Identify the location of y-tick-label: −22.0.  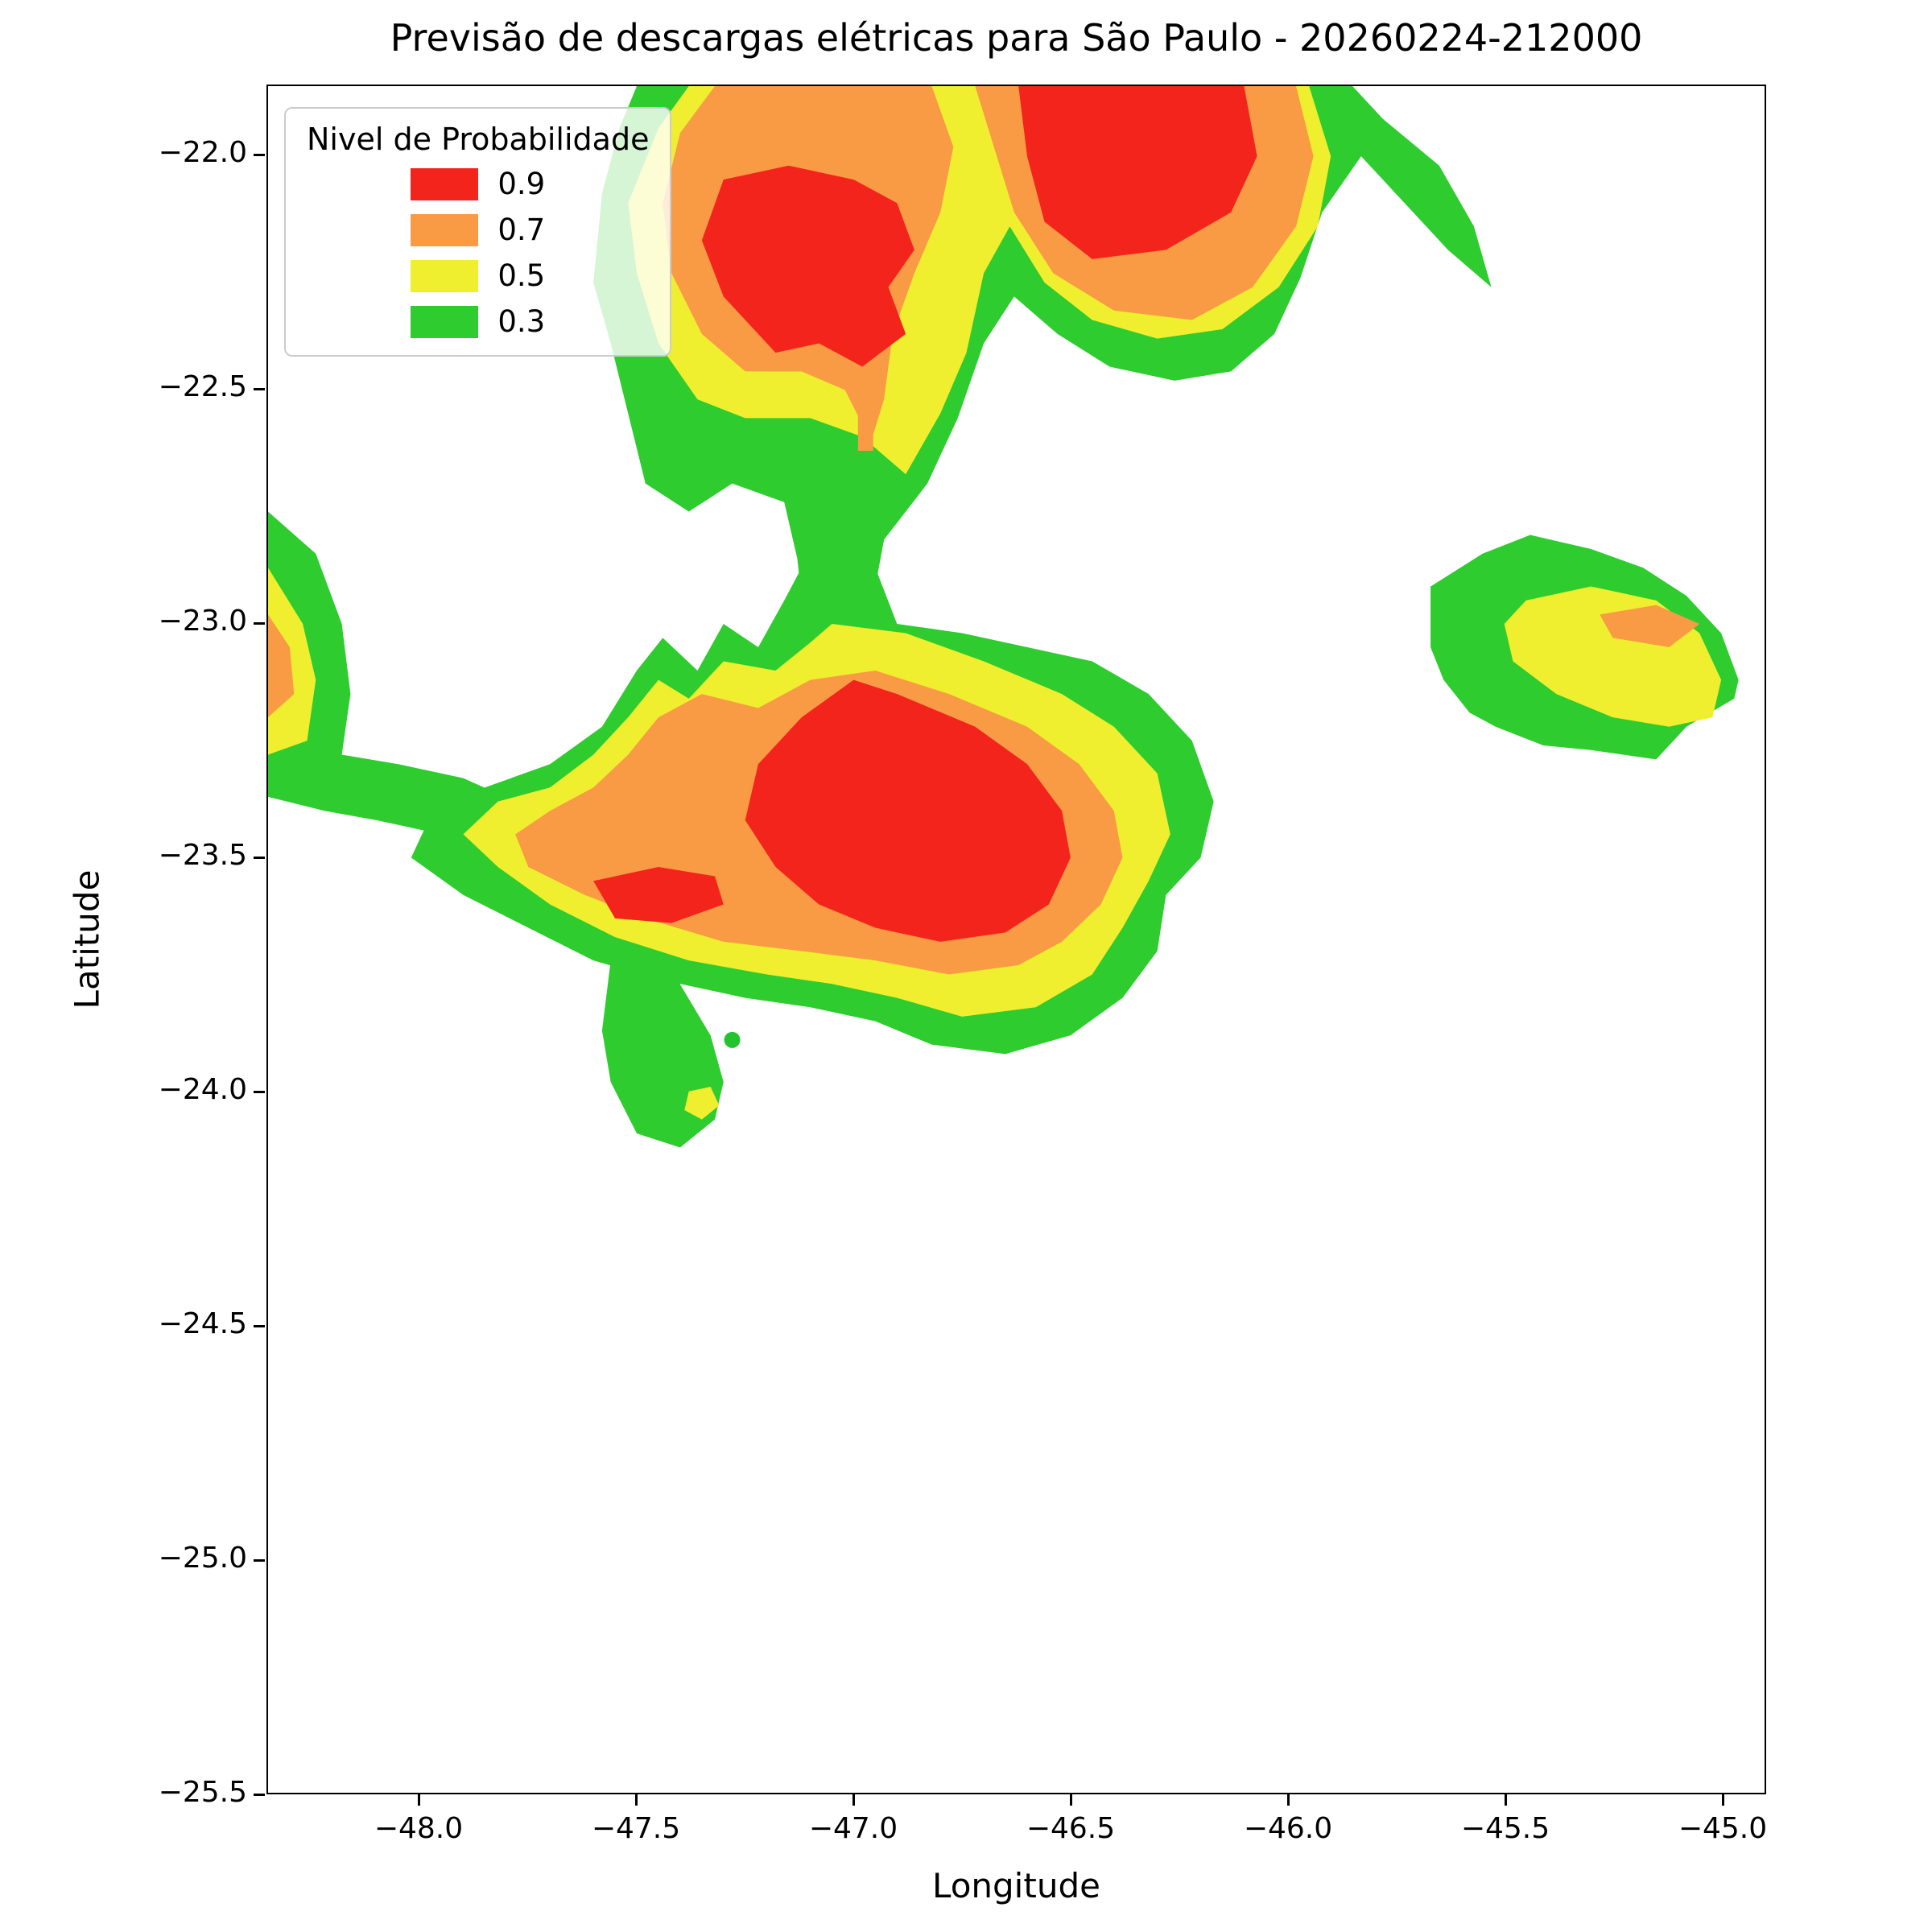
(202, 153).